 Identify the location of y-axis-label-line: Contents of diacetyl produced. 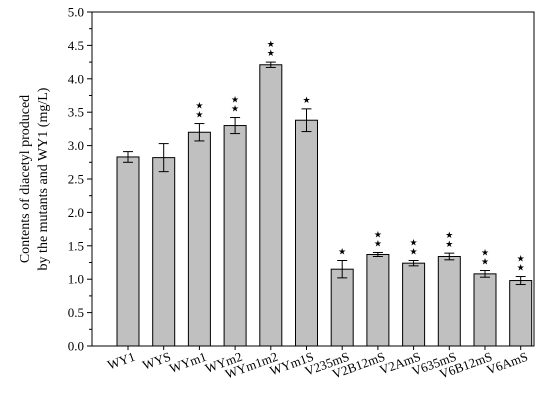
(25, 179).